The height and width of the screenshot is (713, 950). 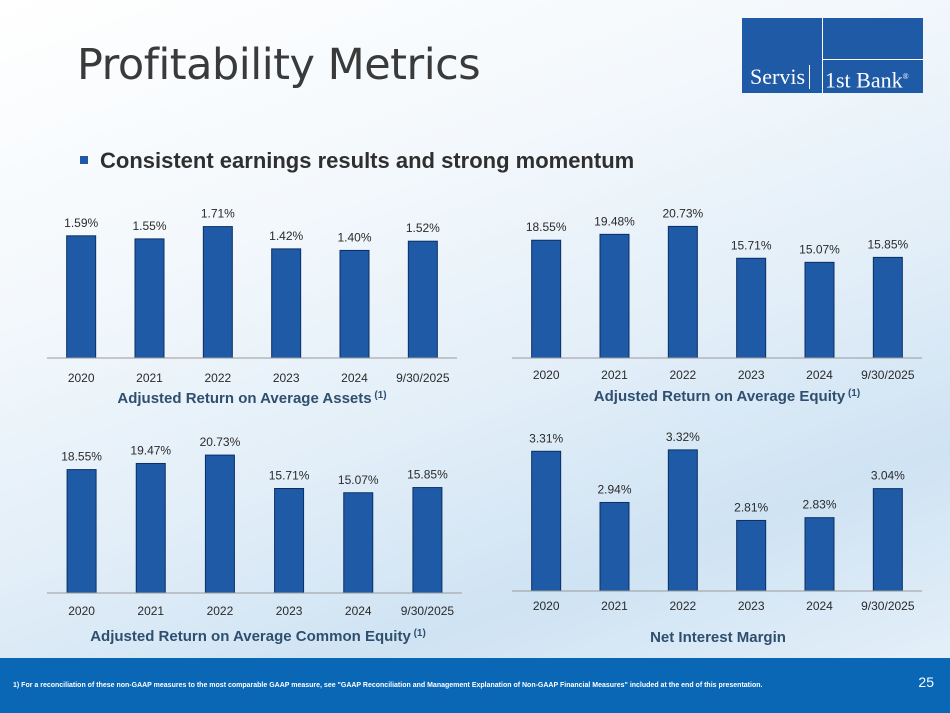 What do you see at coordinates (81, 223) in the screenshot?
I see `chart-0-data-label-0: 1.59%` at bounding box center [81, 223].